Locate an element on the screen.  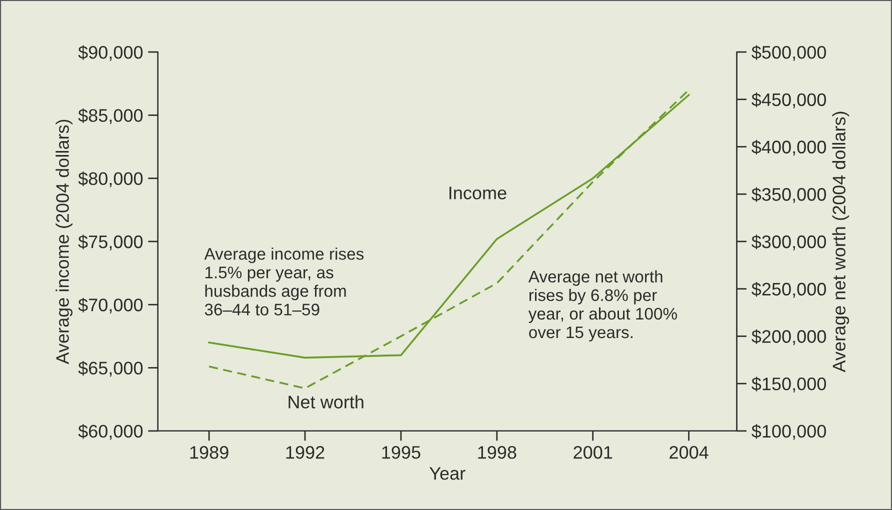
y2-tick-label: $450,000 is located at coordinates (789, 100).